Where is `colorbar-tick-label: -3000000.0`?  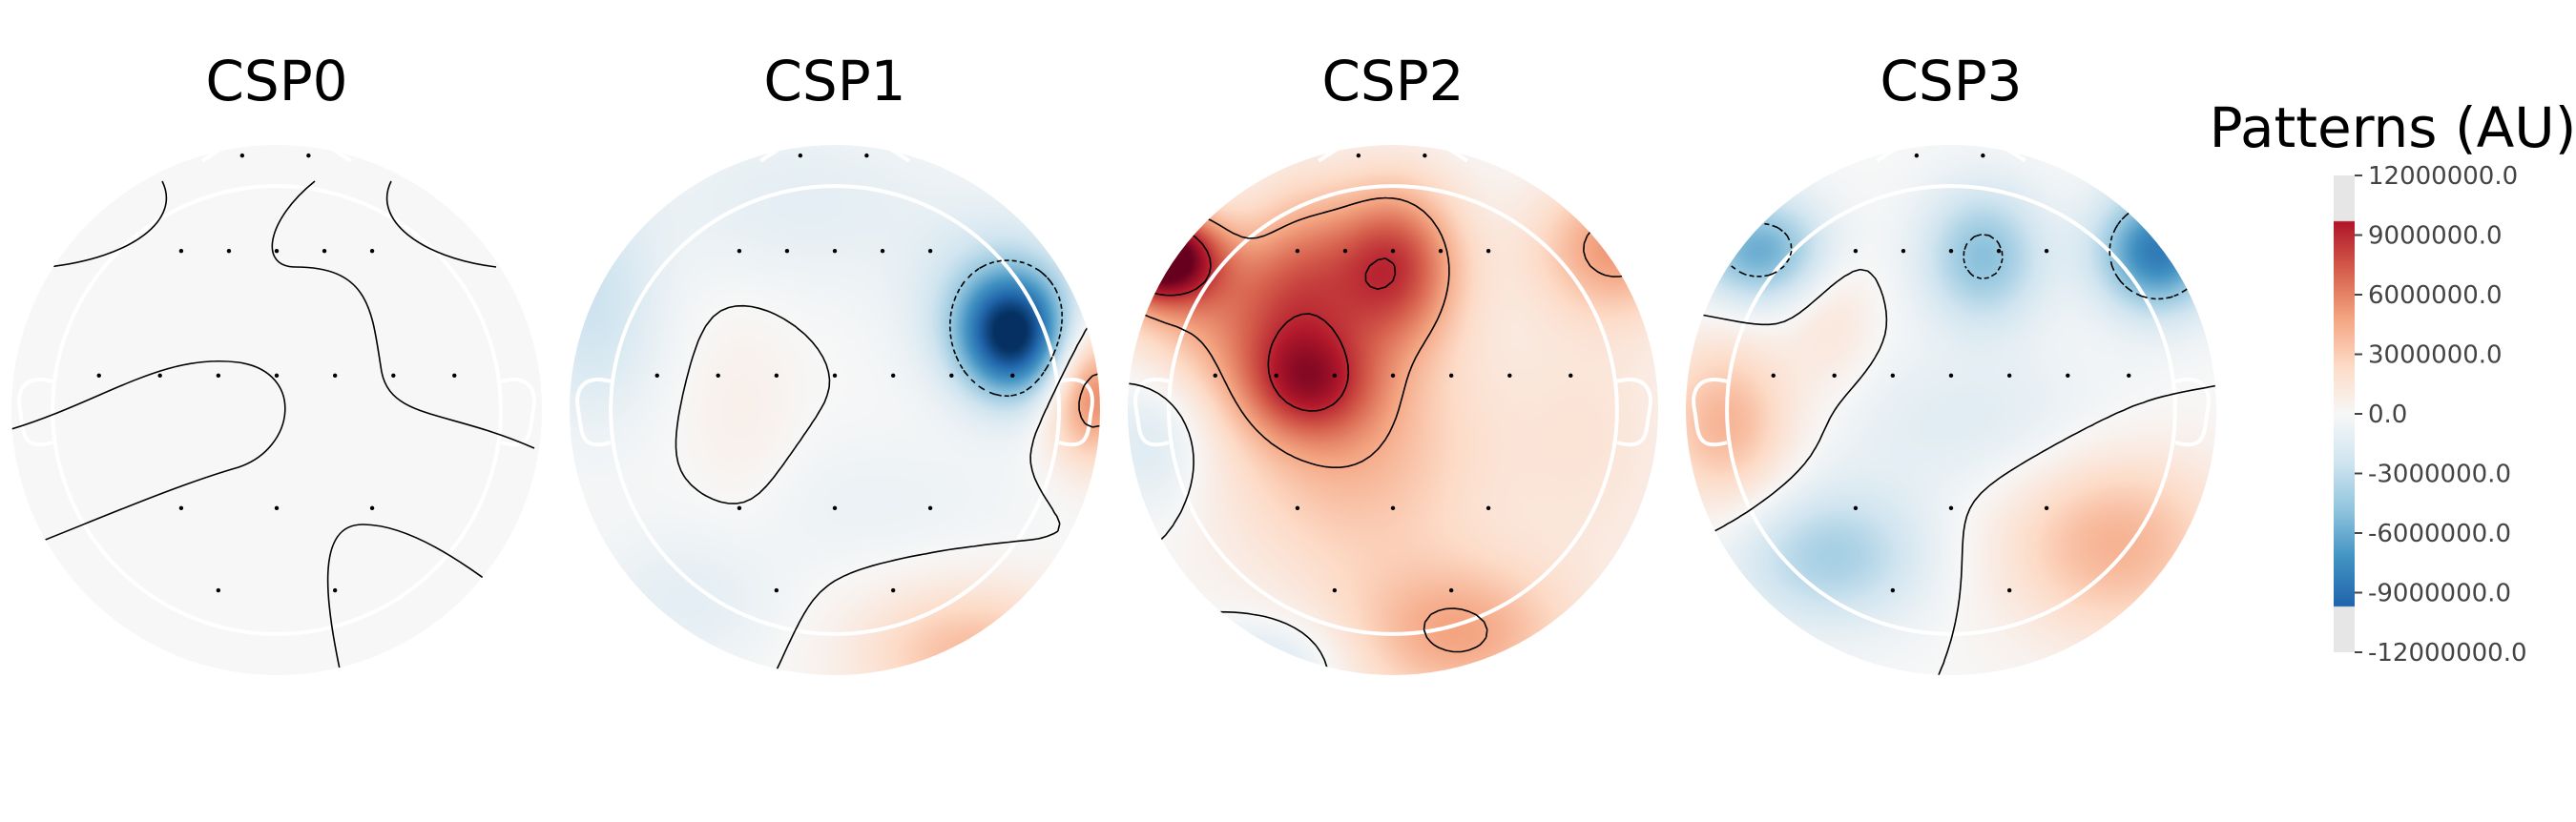 colorbar-tick-label: -3000000.0 is located at coordinates (2439, 475).